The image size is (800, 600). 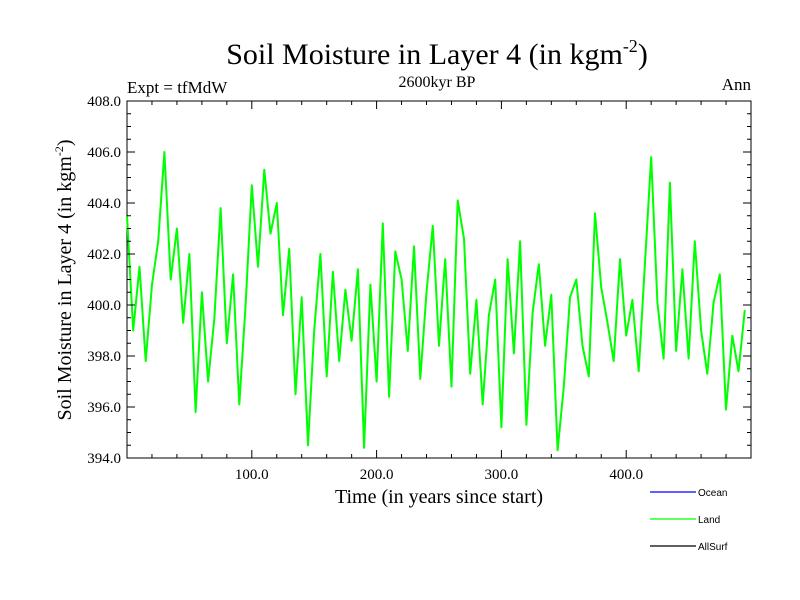 I want to click on y-axis-label-close: ), so click(x=65, y=142).